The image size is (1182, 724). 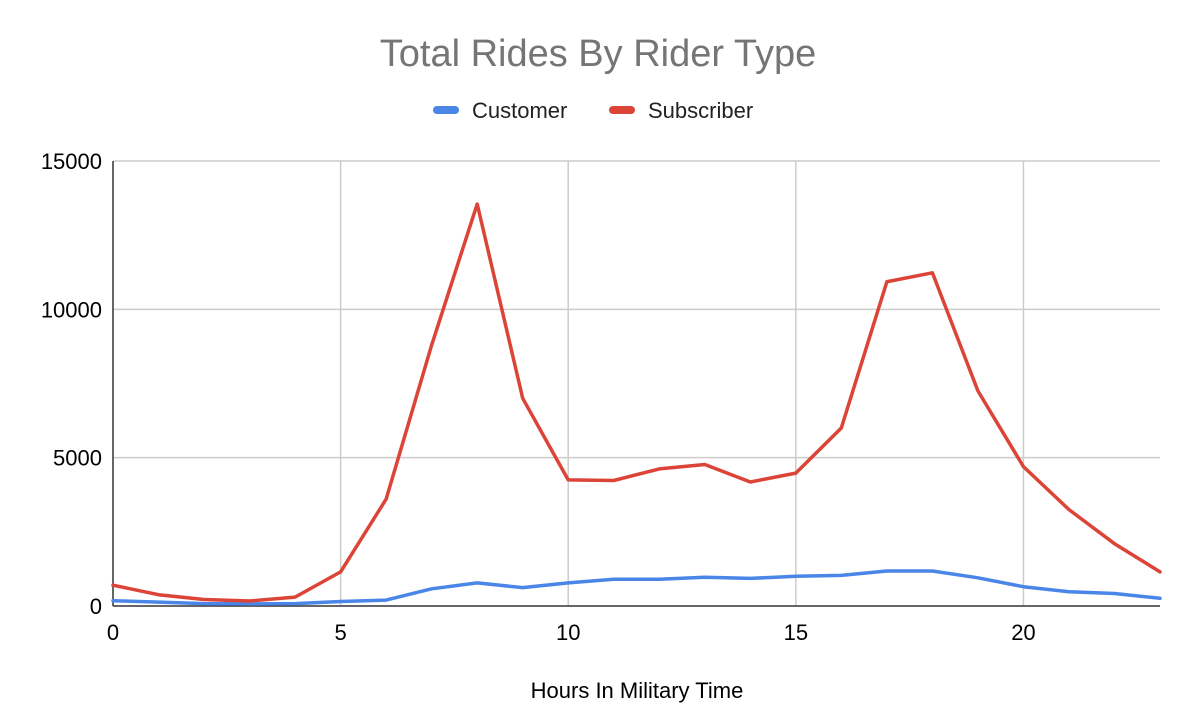 What do you see at coordinates (96, 606) in the screenshot?
I see `y-tick-label: 0` at bounding box center [96, 606].